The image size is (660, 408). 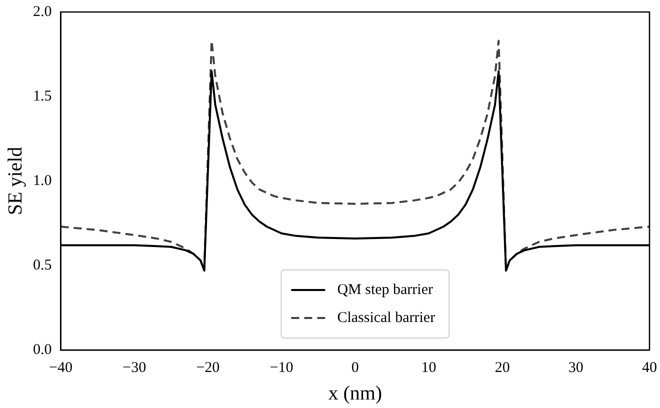 What do you see at coordinates (576, 368) in the screenshot?
I see `x-tick-label: 30` at bounding box center [576, 368].